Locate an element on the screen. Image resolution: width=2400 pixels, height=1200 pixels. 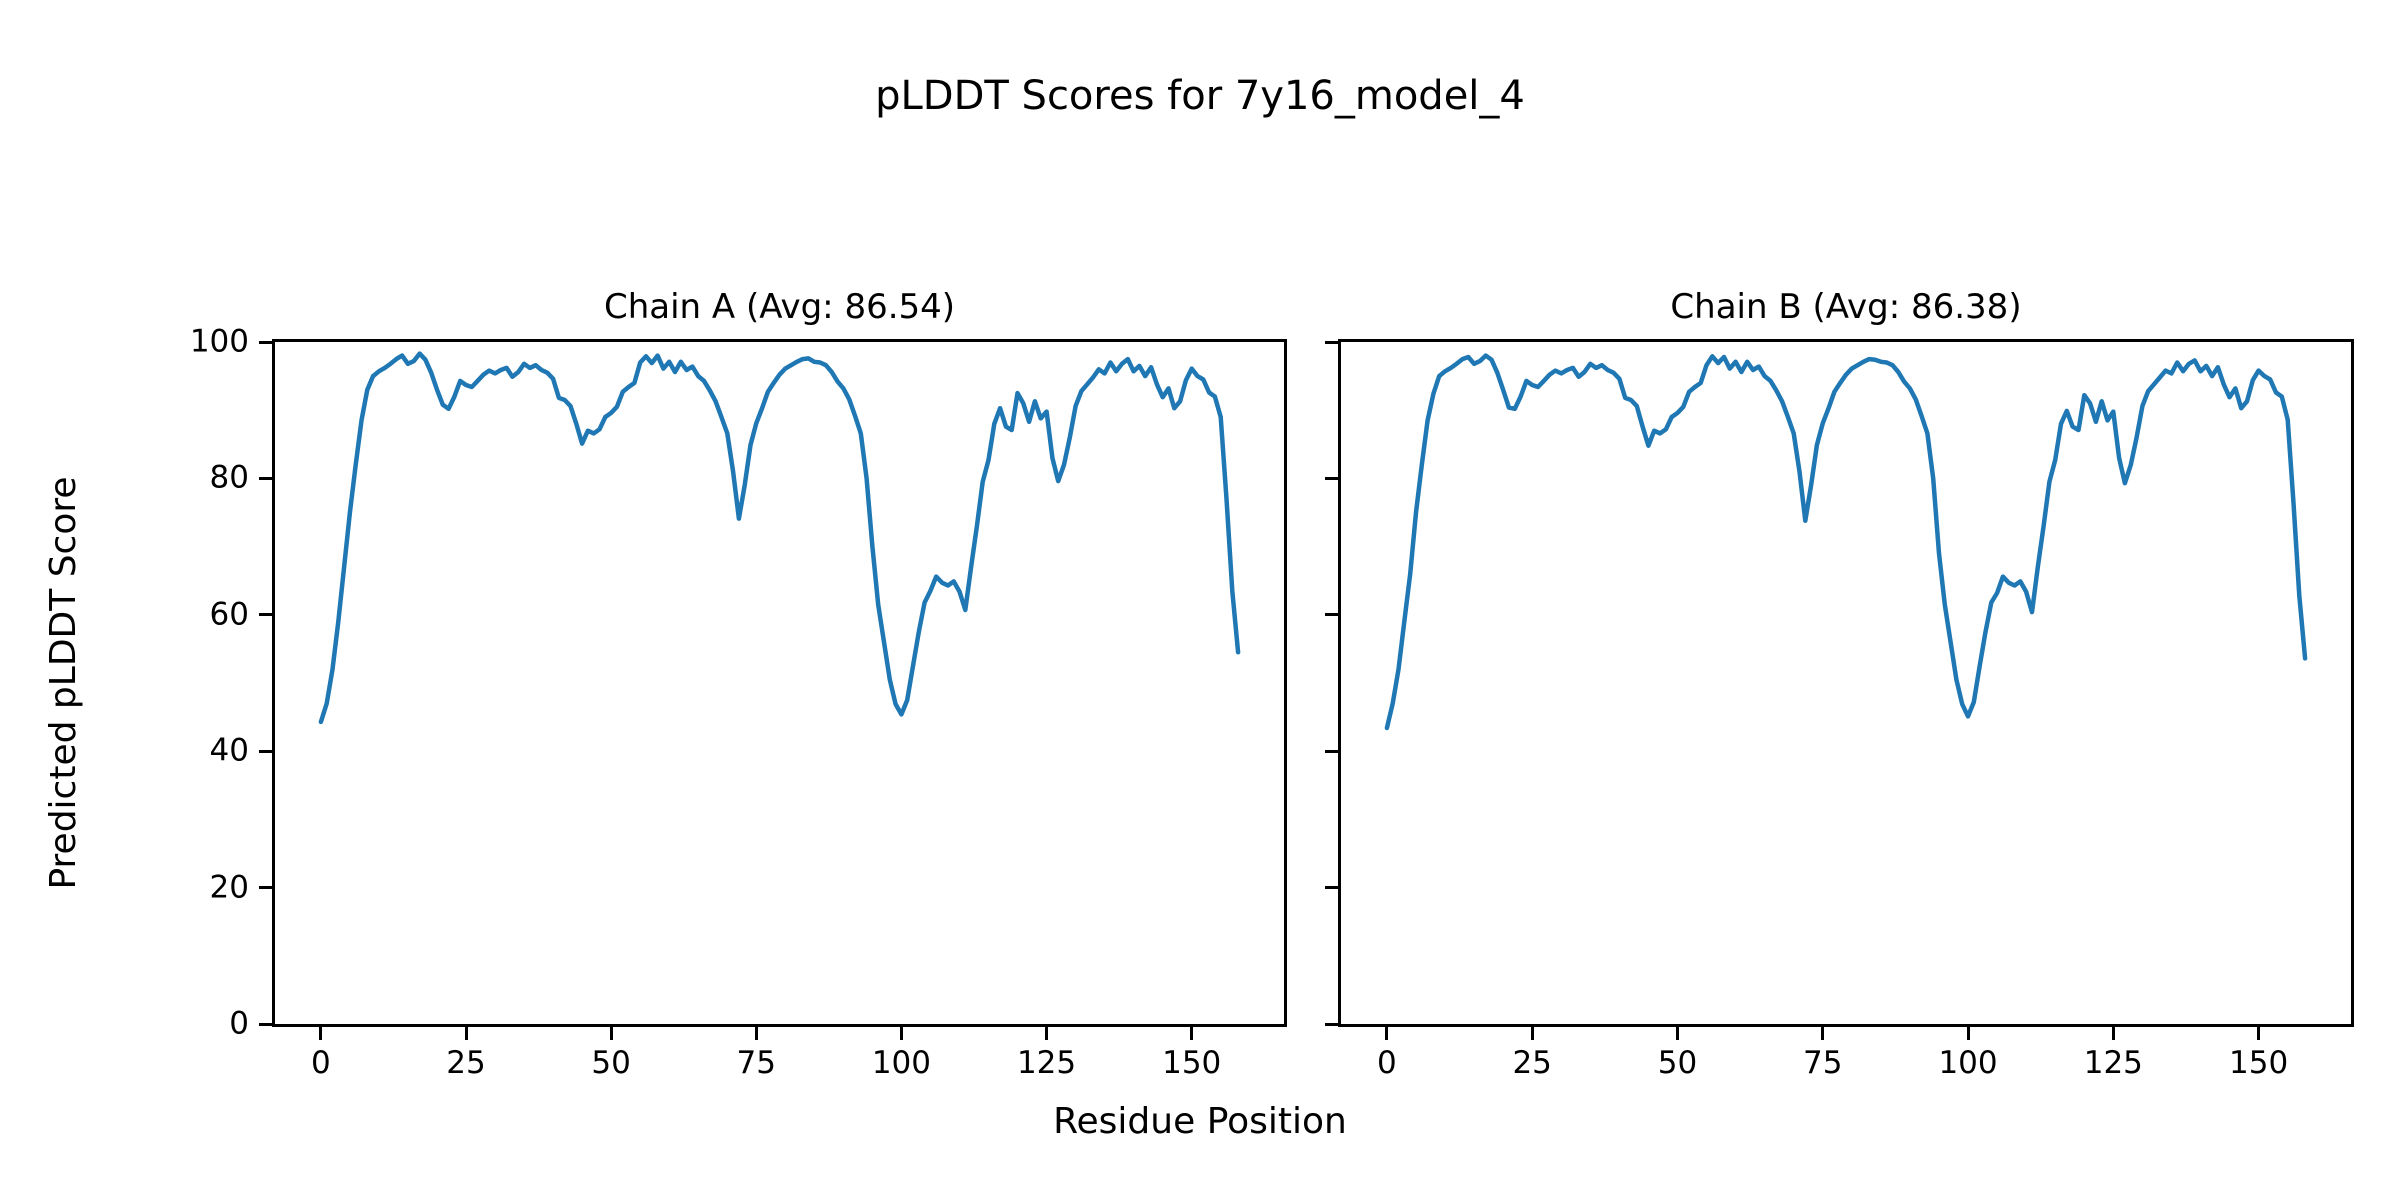
subplot-title-chain-a: Chain A (Avg: 86.54) is located at coordinates (779, 307).